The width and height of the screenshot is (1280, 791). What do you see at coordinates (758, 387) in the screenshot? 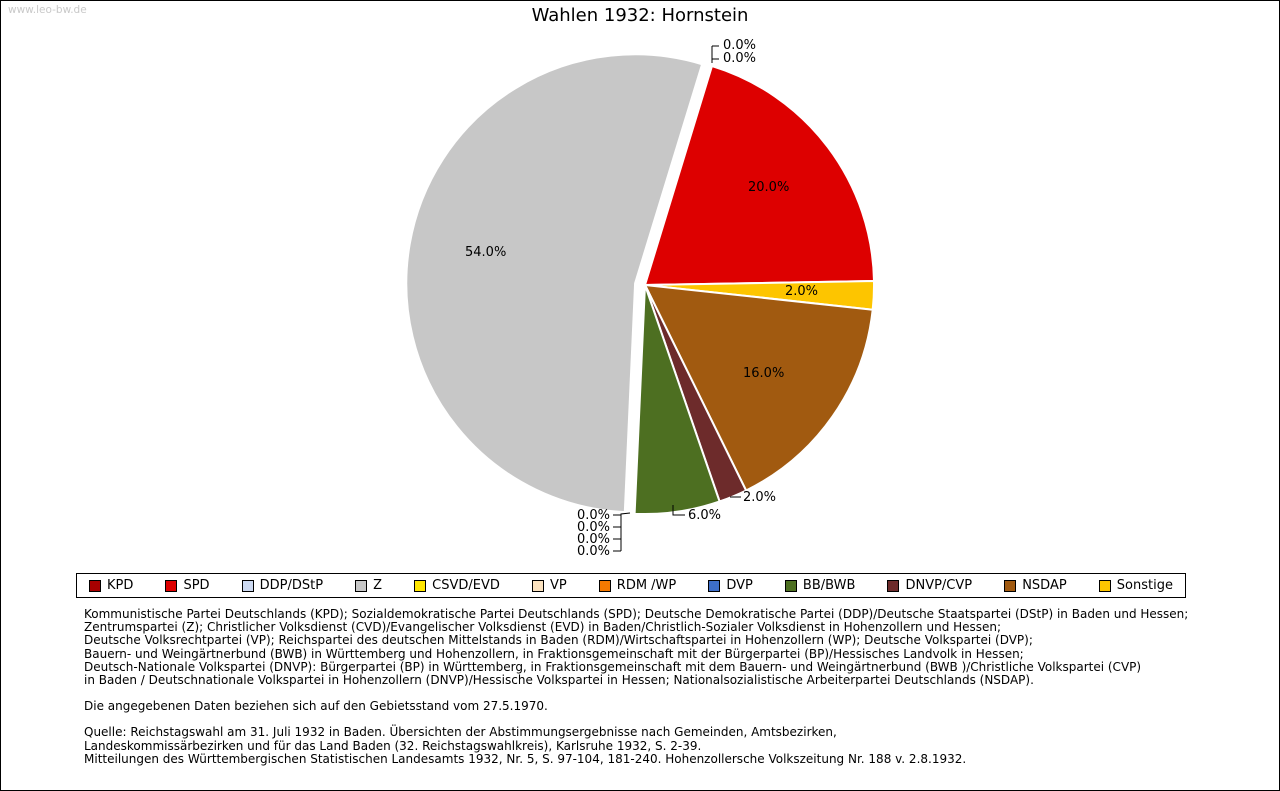
I see `pie-slice-nsdap` at bounding box center [758, 387].